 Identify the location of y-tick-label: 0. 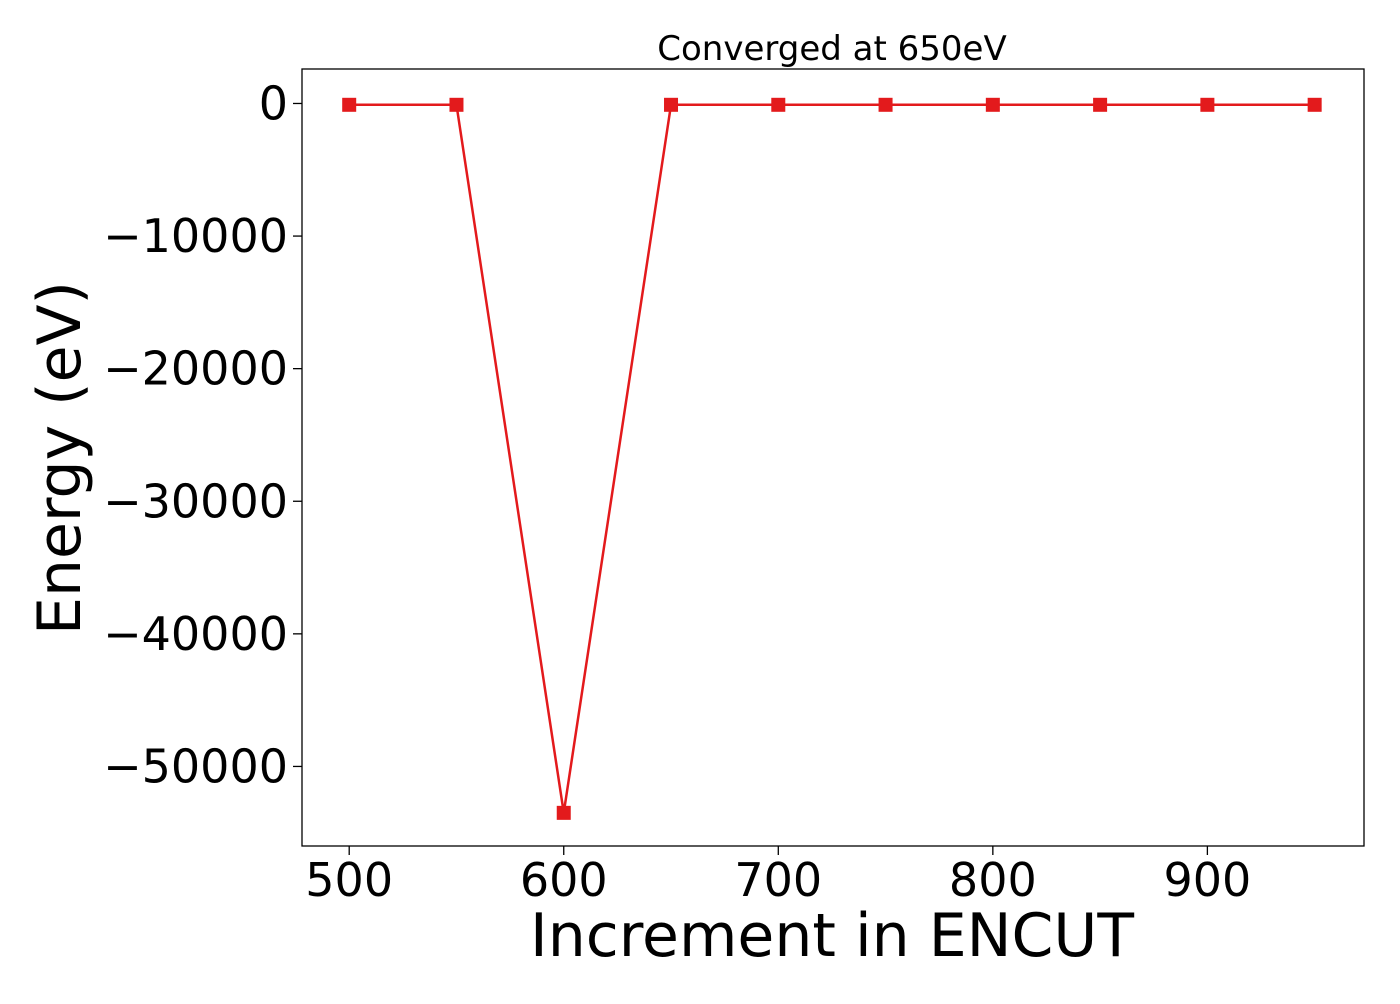
(273, 103).